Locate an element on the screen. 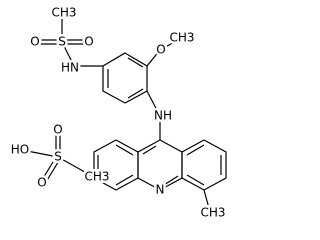 This screenshot has height=240, width=320. atom-label: HN is located at coordinates (70, 68).